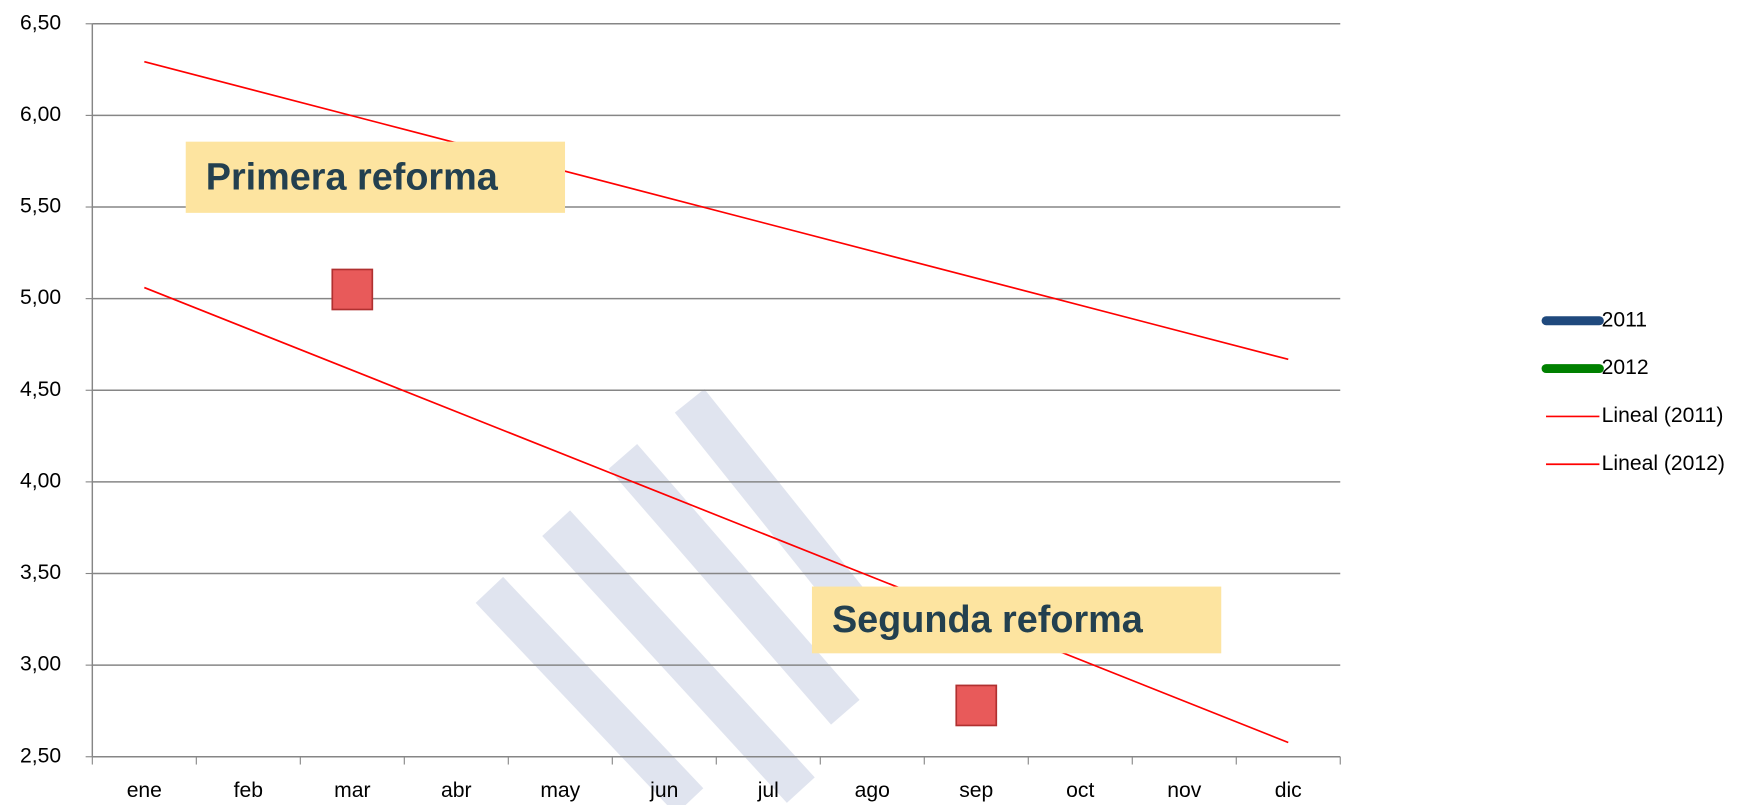 The height and width of the screenshot is (805, 1744). What do you see at coordinates (352, 177) in the screenshot?
I see `annotation-text: Primera reforma` at bounding box center [352, 177].